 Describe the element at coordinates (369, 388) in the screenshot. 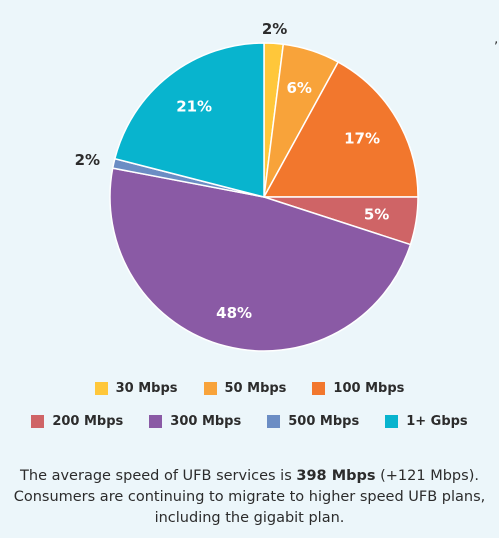

I see `legend-label: 100 Mbps` at that location.